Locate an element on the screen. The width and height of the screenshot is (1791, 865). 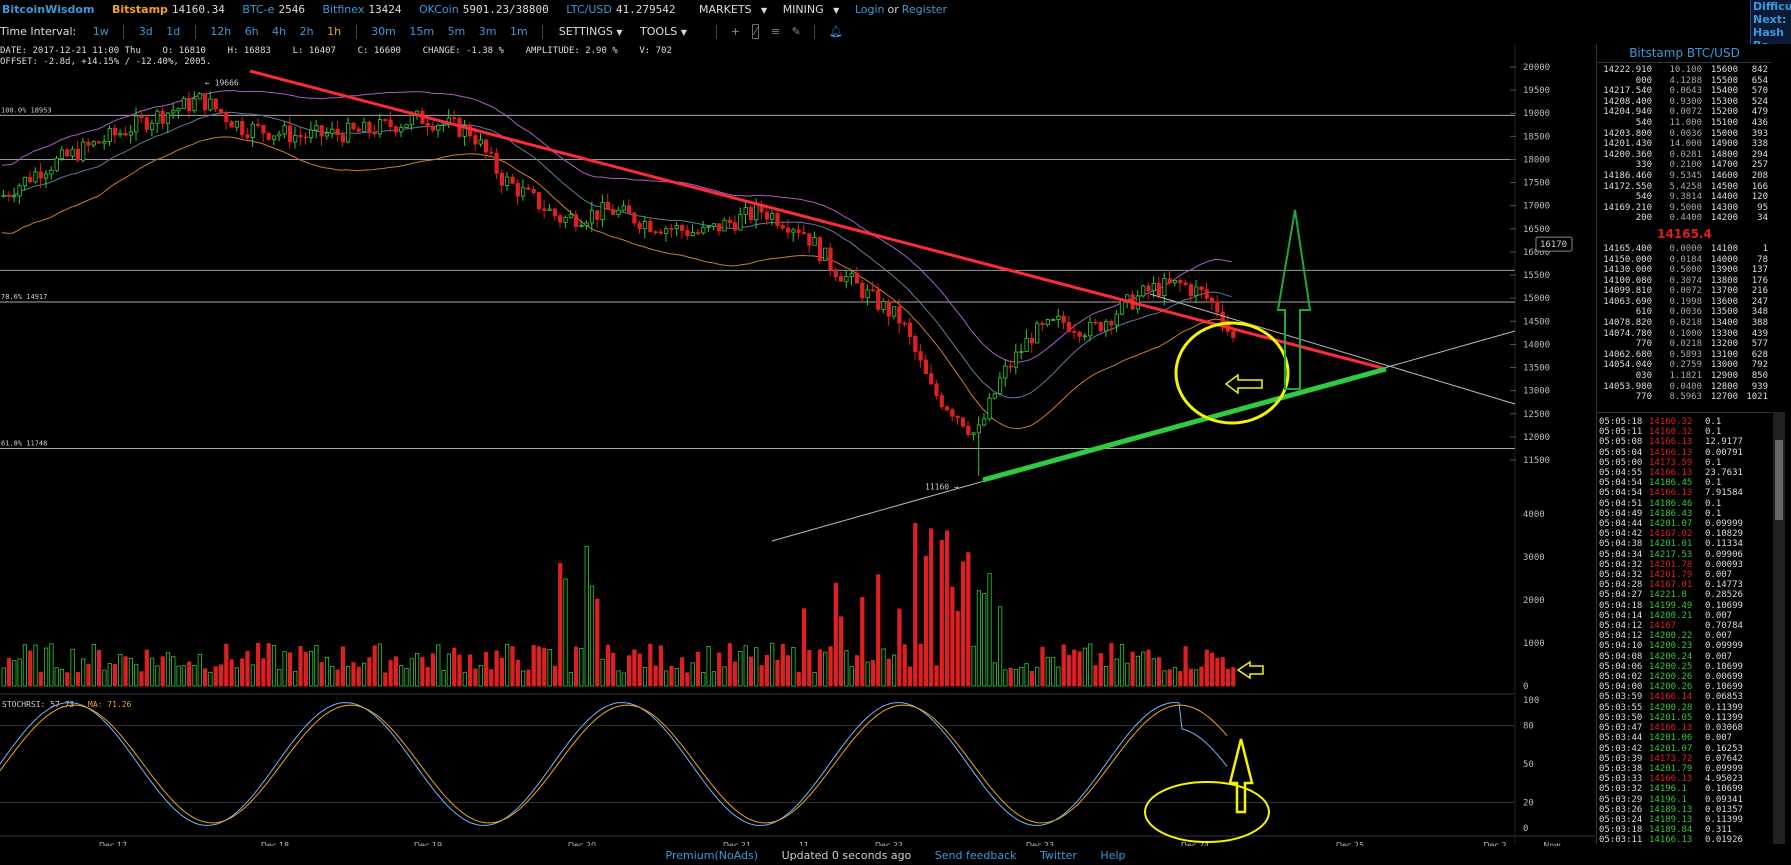
ticker-okcoin-name: OKCoin is located at coordinates (438, 9).